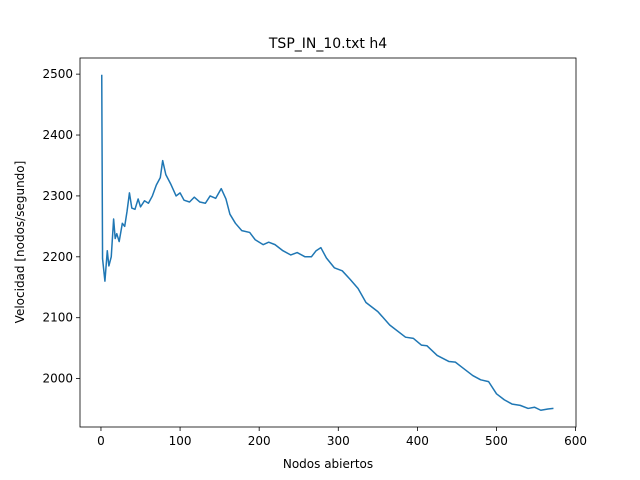 Image resolution: width=640 pixels, height=480 pixels. I want to click on x-axis-label: Nodos abiertos, so click(328, 464).